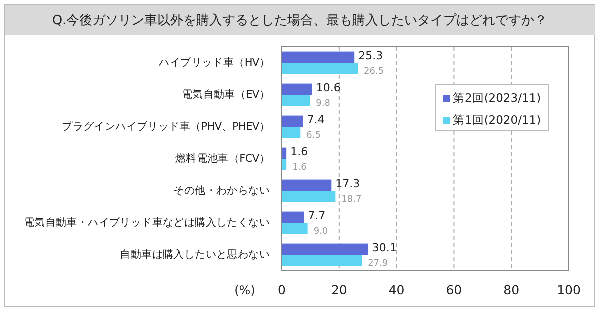 The height and width of the screenshot is (312, 600). What do you see at coordinates (222, 190) in the screenshot?
I see `y-tick-label: その他・わからない` at bounding box center [222, 190].